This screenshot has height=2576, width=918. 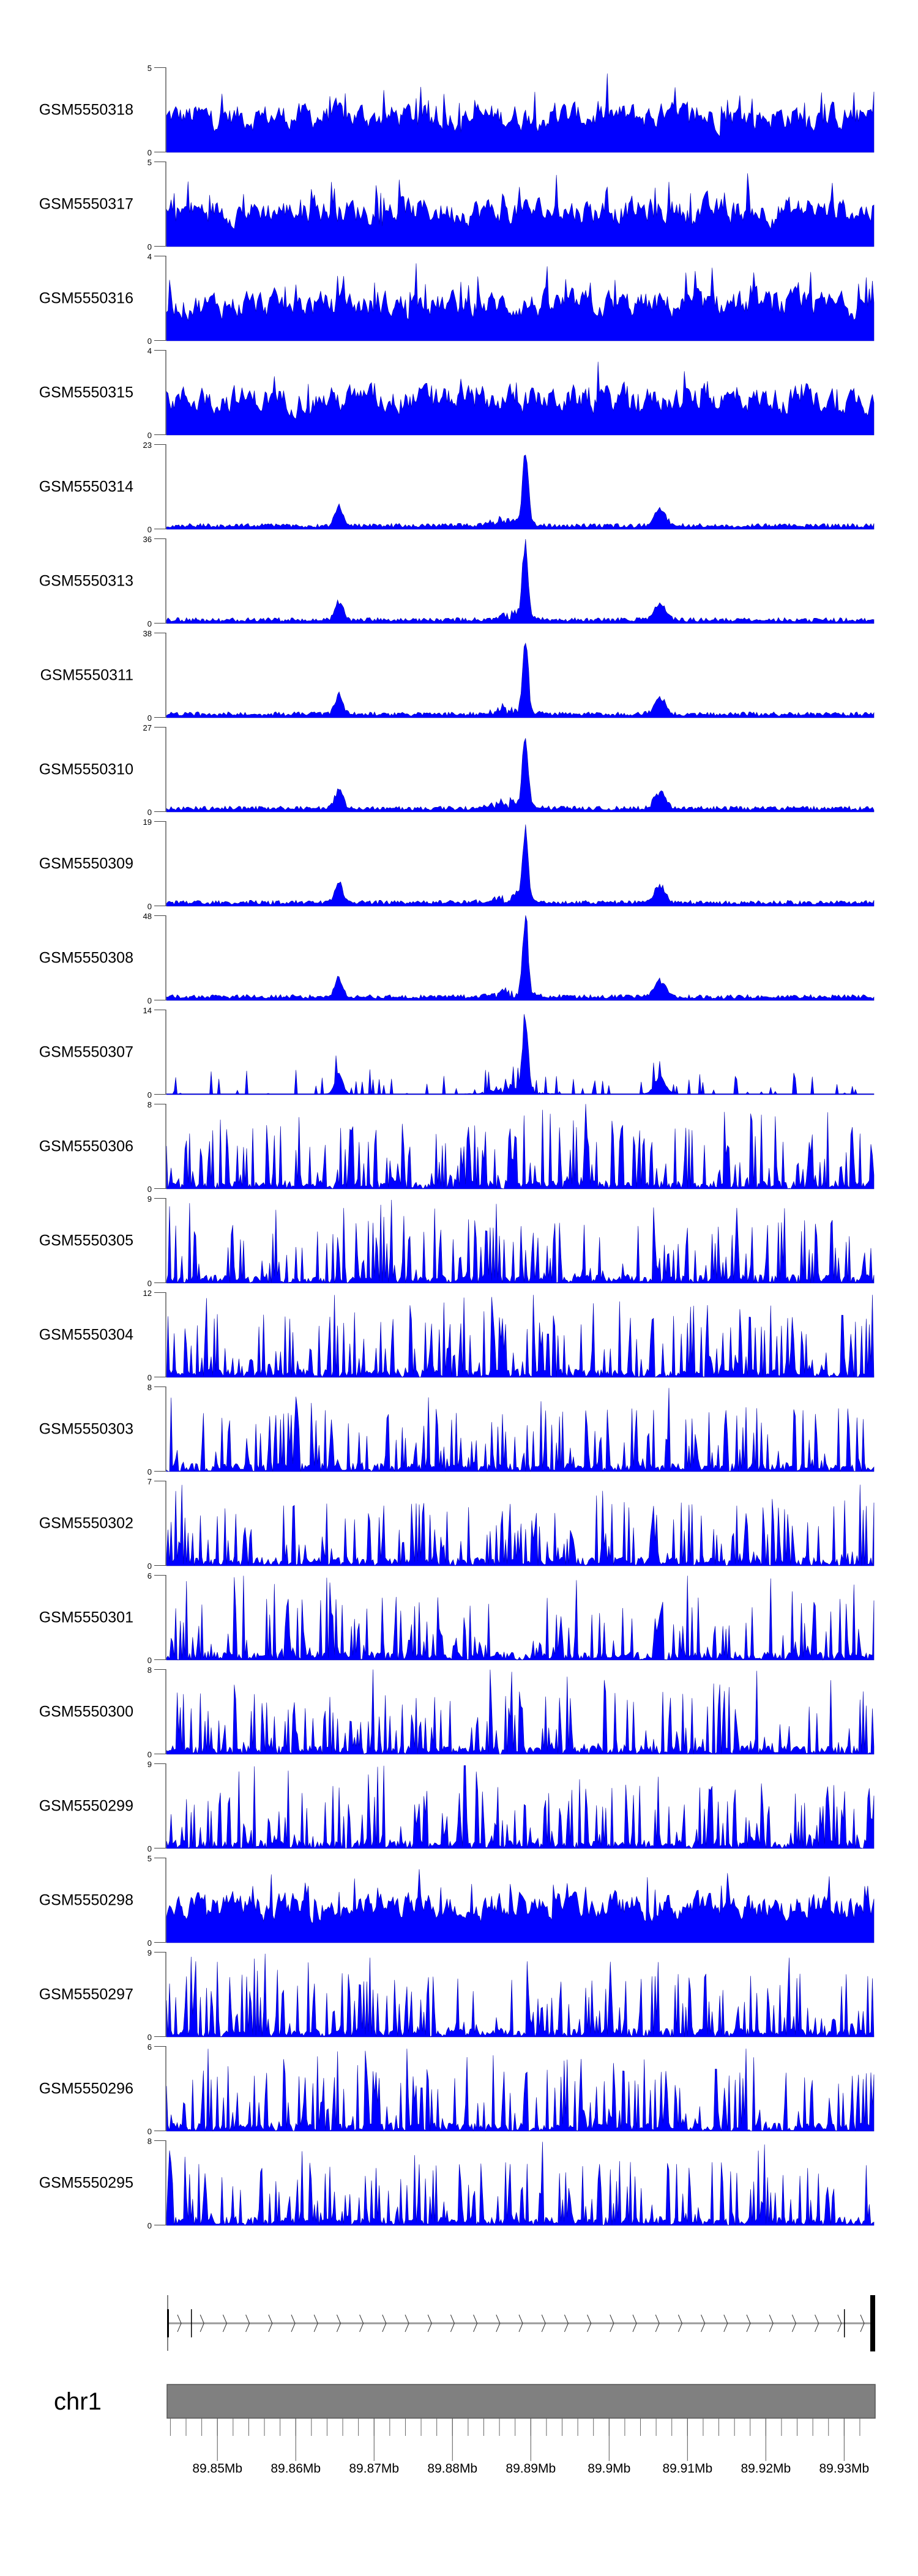 I want to click on track-label: GSM5550309, so click(x=86, y=863).